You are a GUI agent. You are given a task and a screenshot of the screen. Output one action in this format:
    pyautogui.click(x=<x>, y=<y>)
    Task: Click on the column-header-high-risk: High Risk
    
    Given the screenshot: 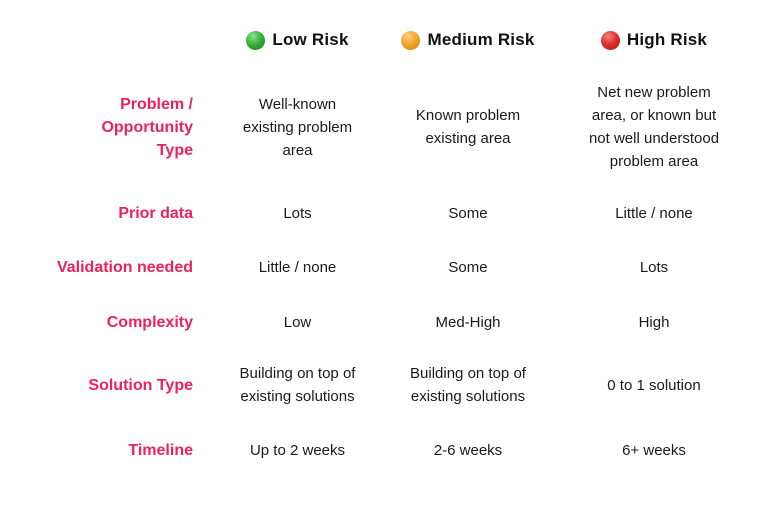 What is the action you would take?
    pyautogui.click(x=654, y=40)
    